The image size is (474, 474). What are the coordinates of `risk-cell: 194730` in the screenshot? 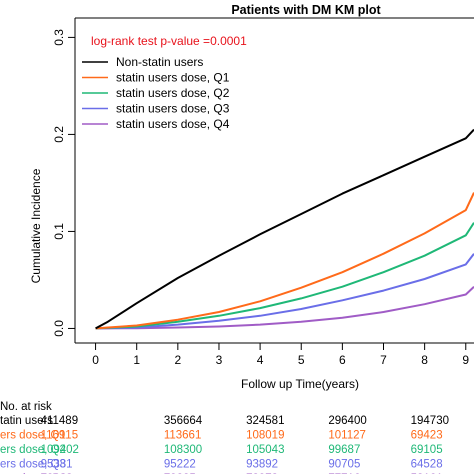 It's located at (430, 421).